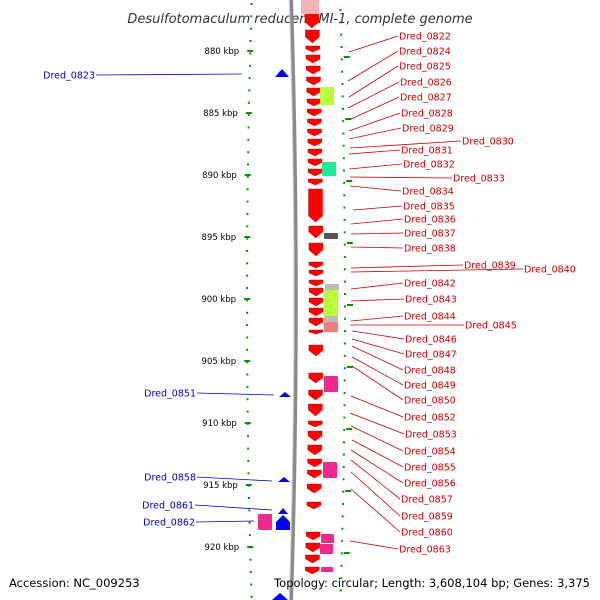 Image resolution: width=600 pixels, height=600 pixels. Describe the element at coordinates (430, 418) in the screenshot. I see `gene-label-forward: Dred_0852` at that location.